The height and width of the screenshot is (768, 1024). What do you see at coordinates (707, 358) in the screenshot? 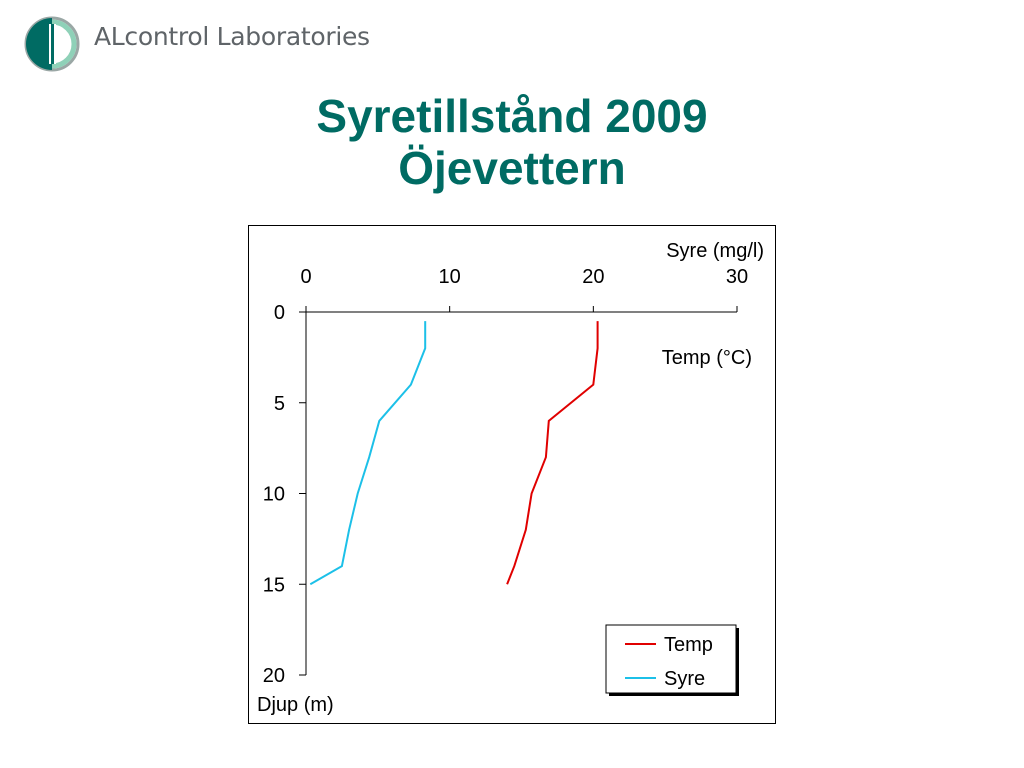
I see `x-axis-label-temp: Temp (°C)` at bounding box center [707, 358].